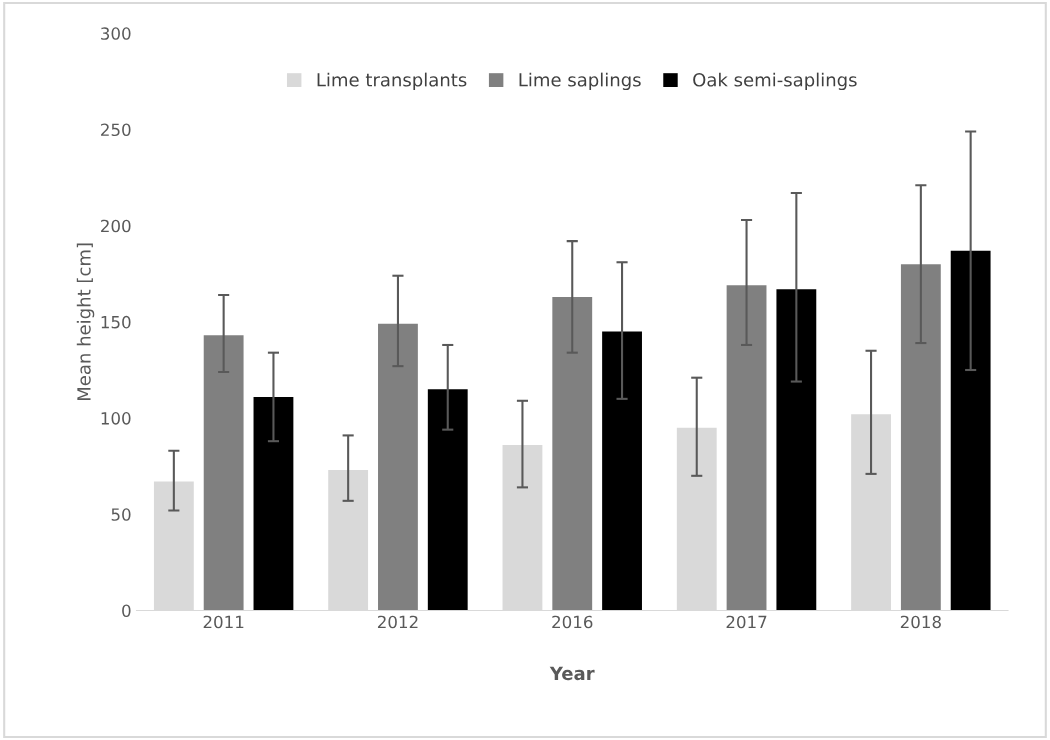 The image size is (1050, 740). Describe the element at coordinates (572, 673) in the screenshot. I see `x-axis-title: Year` at that location.